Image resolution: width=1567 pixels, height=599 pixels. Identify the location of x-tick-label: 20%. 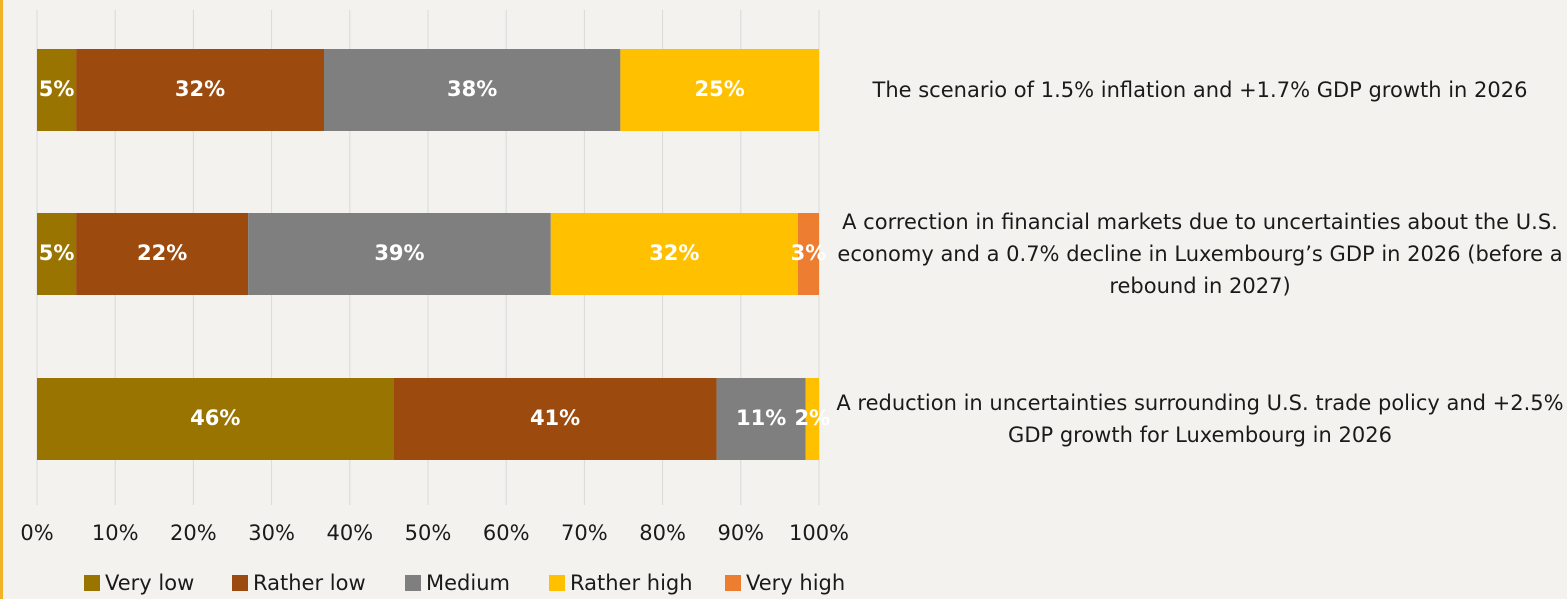
(193, 533).